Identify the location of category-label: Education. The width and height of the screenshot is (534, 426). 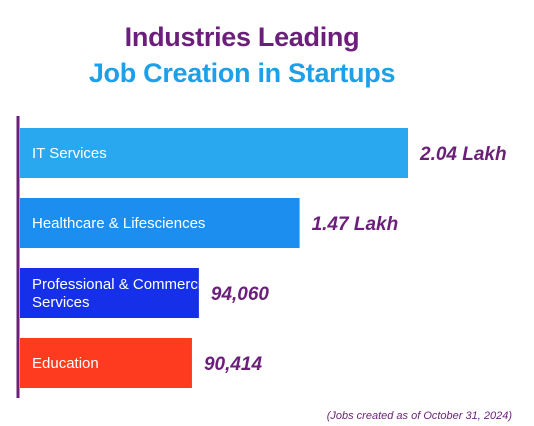
(65, 363).